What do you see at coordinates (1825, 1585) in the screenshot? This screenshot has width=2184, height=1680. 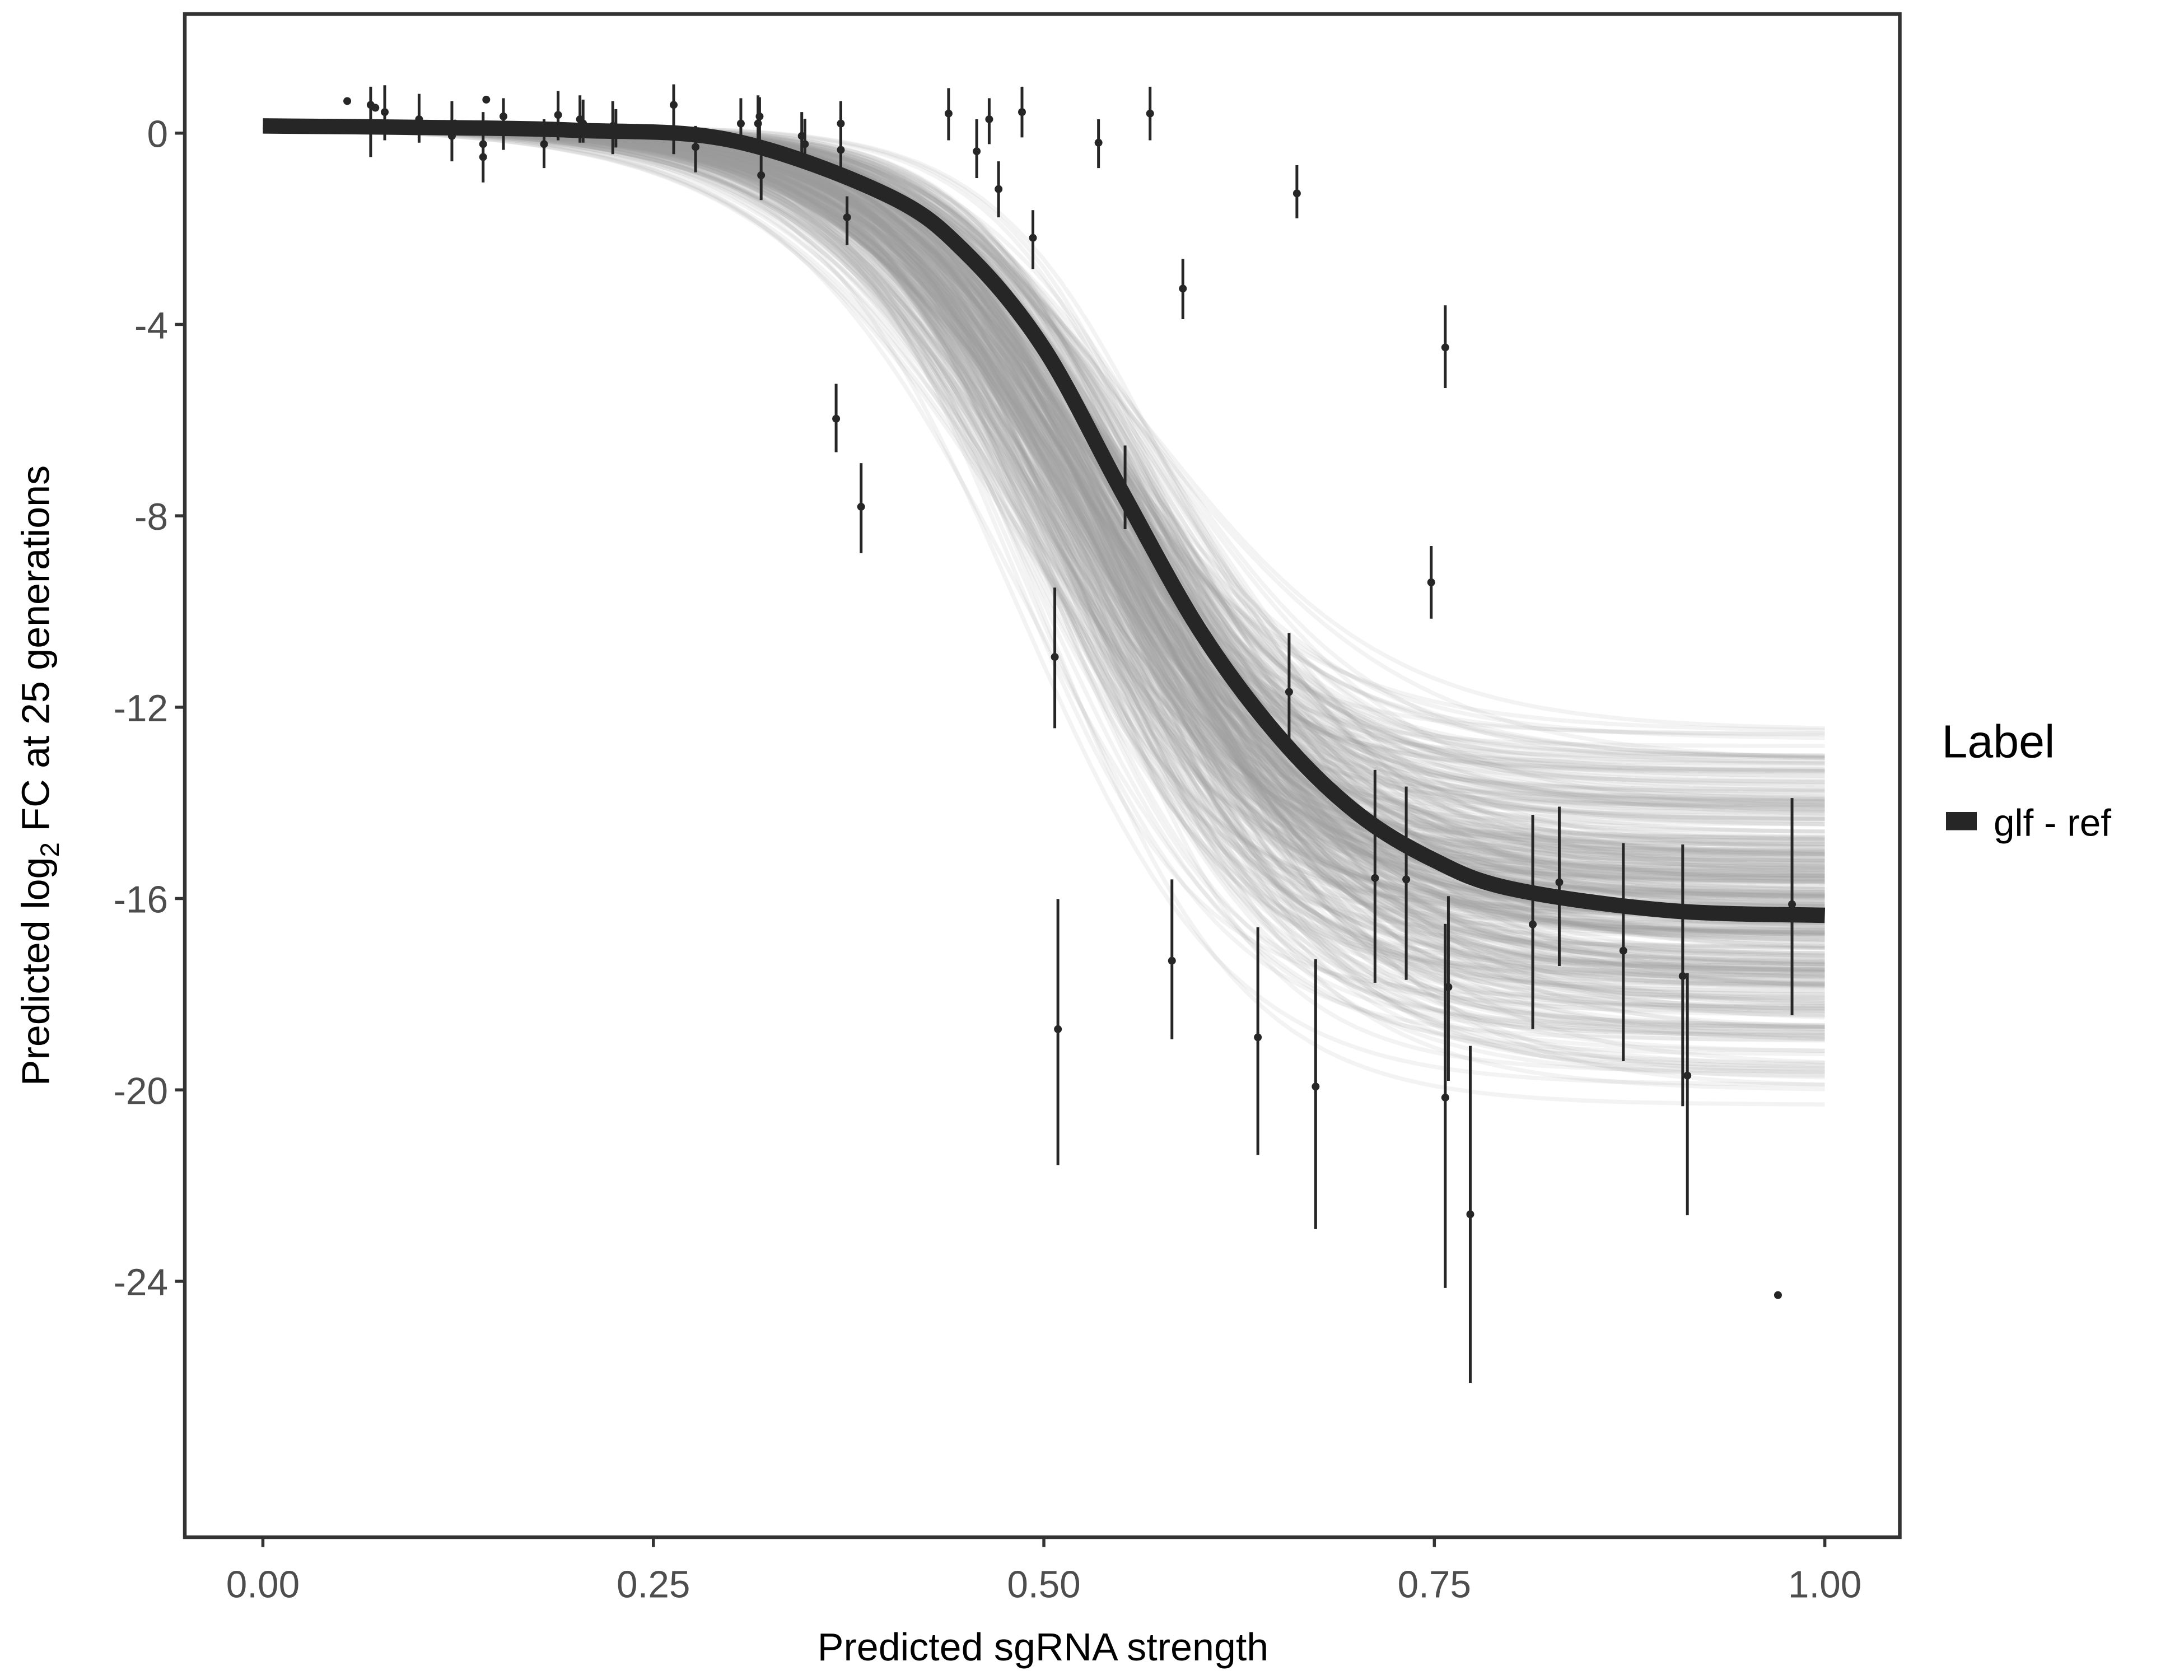 I see `x-tick-label: 1.00` at bounding box center [1825, 1585].